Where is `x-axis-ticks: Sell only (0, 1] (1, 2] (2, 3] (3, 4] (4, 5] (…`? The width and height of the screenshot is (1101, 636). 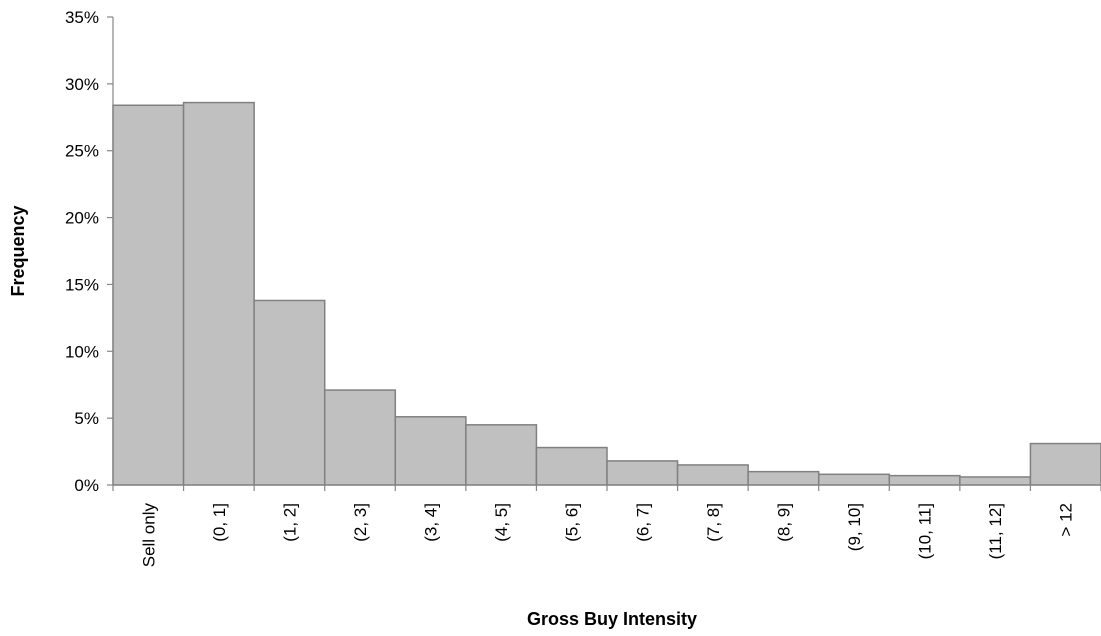
x-axis-ticks: Sell only (0, 1] (1, 2] (2, 3] (3, 4] (4, 5] (… is located at coordinates (606, 526).